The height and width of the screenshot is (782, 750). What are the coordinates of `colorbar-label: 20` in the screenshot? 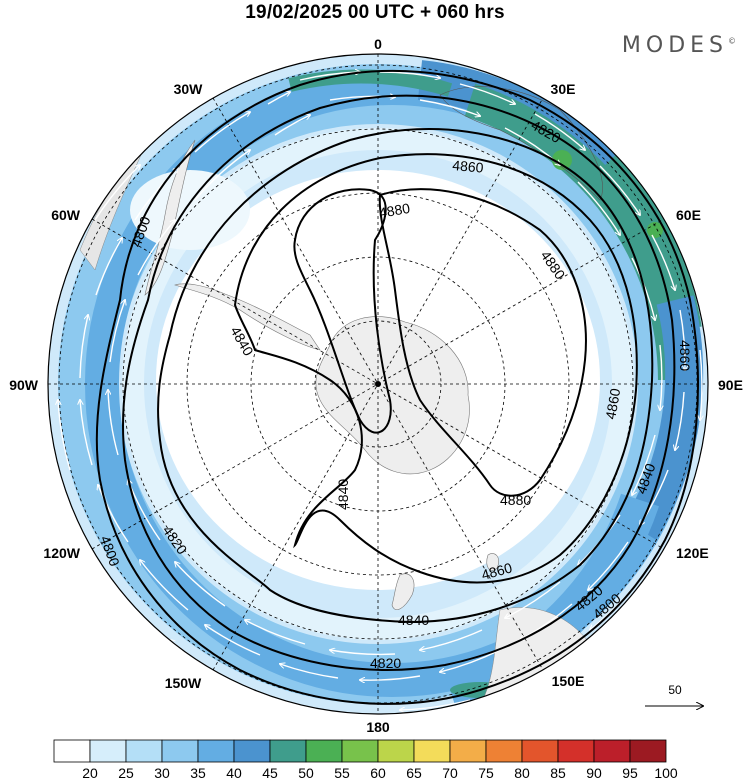 It's located at (90, 773).